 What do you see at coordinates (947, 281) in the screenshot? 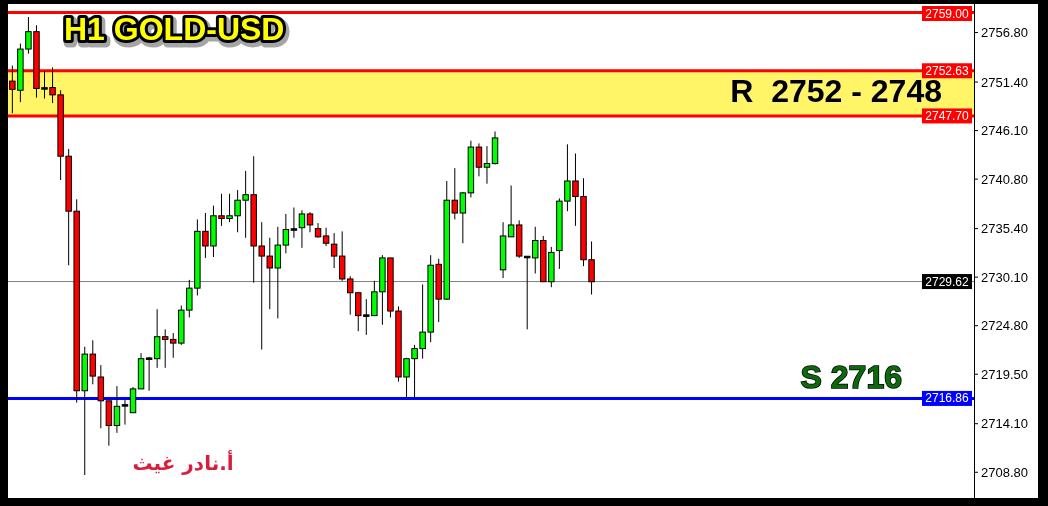
I see `ref-line-label: 2729.62` at bounding box center [947, 281].